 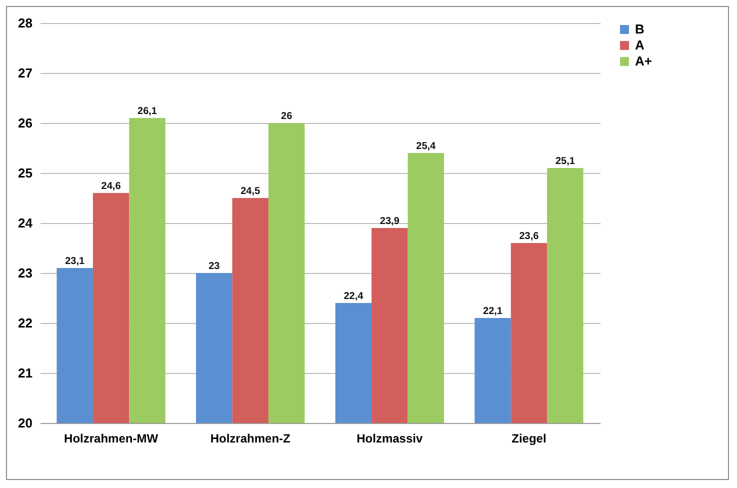 I want to click on data-label: 24,5, so click(x=250, y=191).